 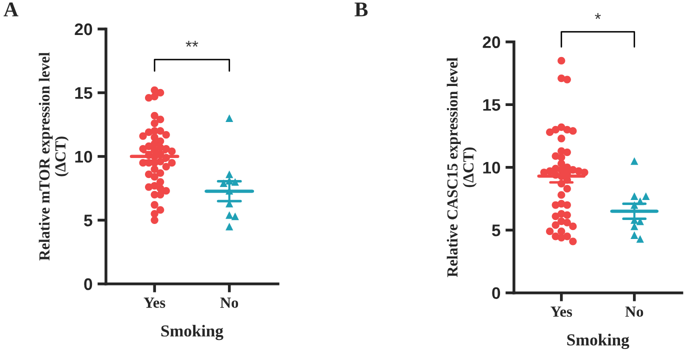 I want to click on annotation: **, so click(x=192, y=43).